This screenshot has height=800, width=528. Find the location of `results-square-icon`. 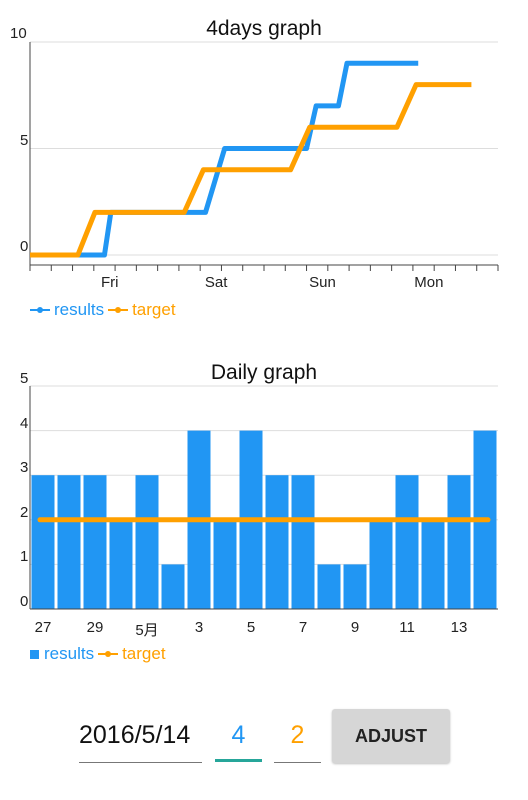

results-square-icon is located at coordinates (34, 654).